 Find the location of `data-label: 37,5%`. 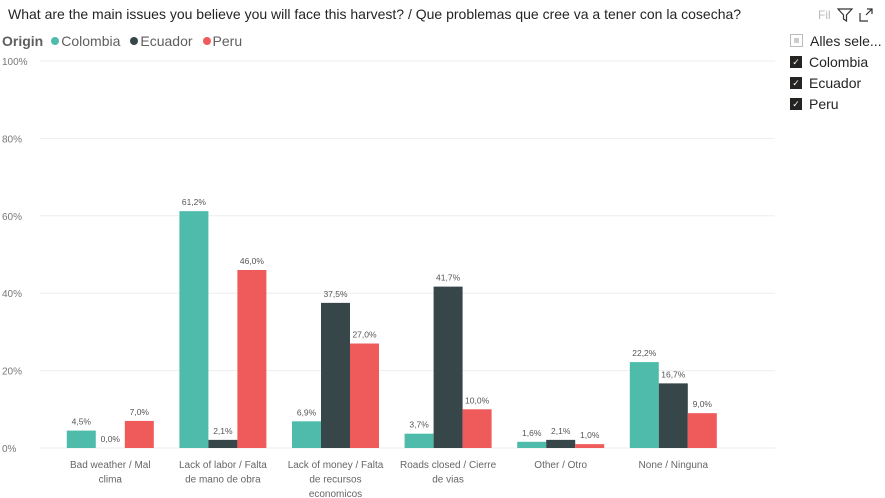

data-label: 37,5% is located at coordinates (335, 294).